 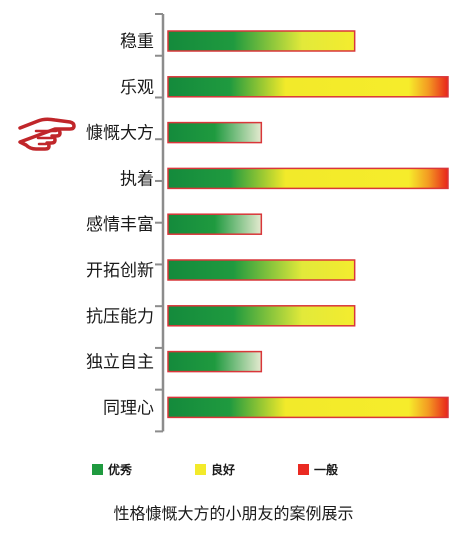 I want to click on category-label: 执着, so click(x=137, y=179).